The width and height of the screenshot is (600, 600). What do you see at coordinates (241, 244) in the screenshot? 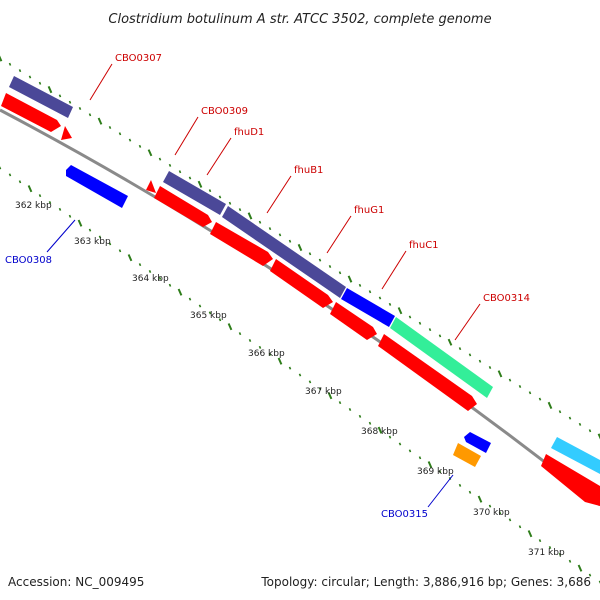
I see `cds-fhub1` at bounding box center [241, 244].